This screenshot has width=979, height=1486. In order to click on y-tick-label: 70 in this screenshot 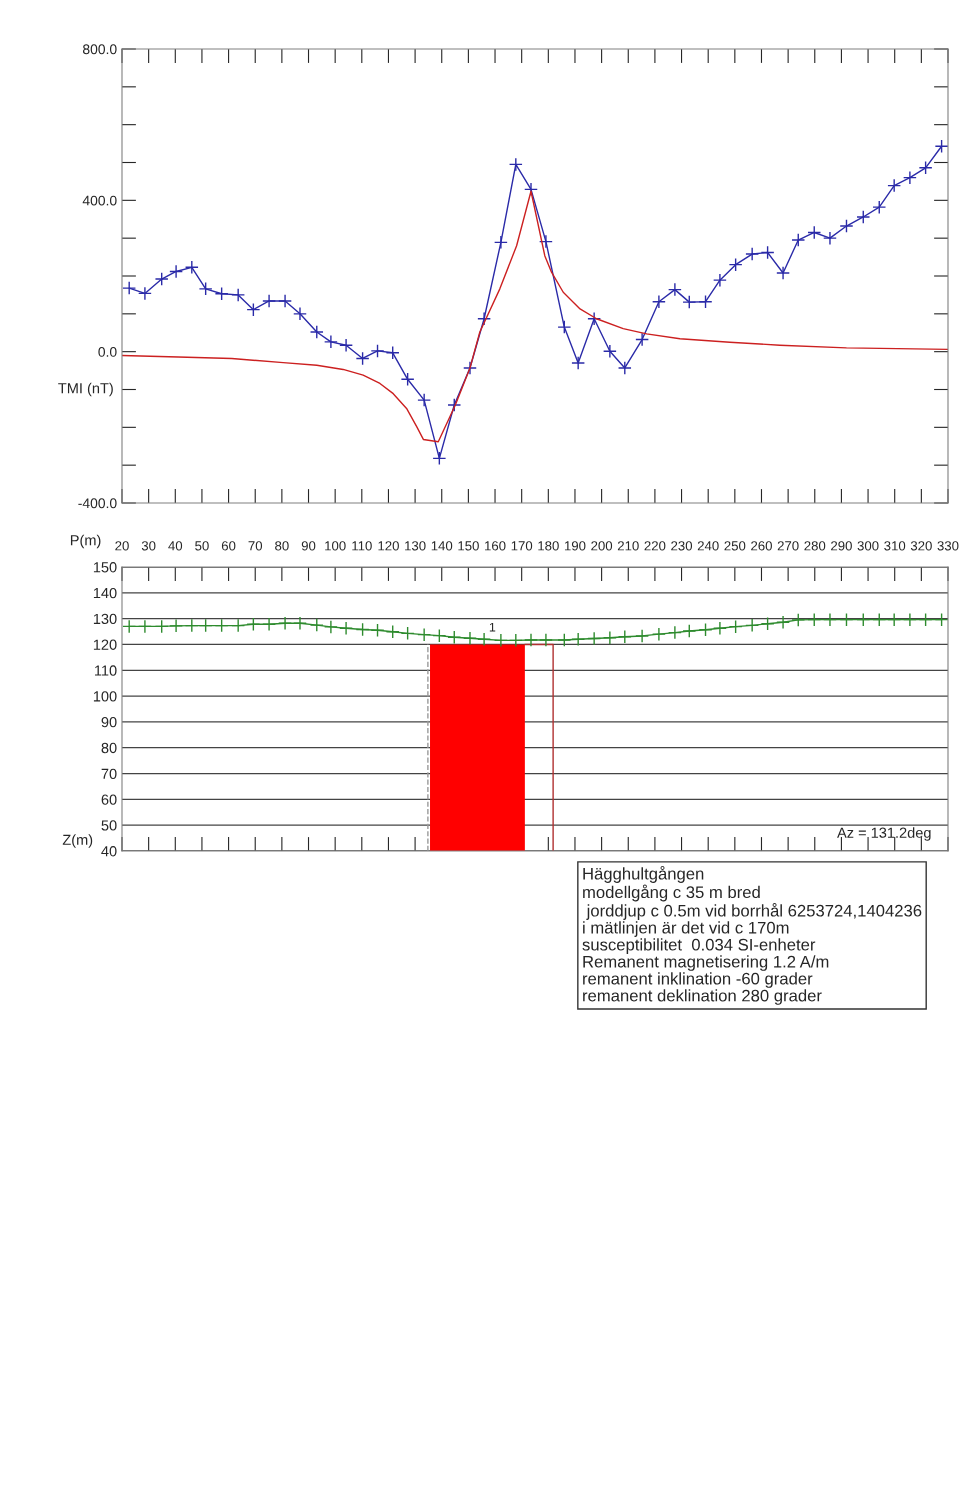, I will do `click(109, 773)`.